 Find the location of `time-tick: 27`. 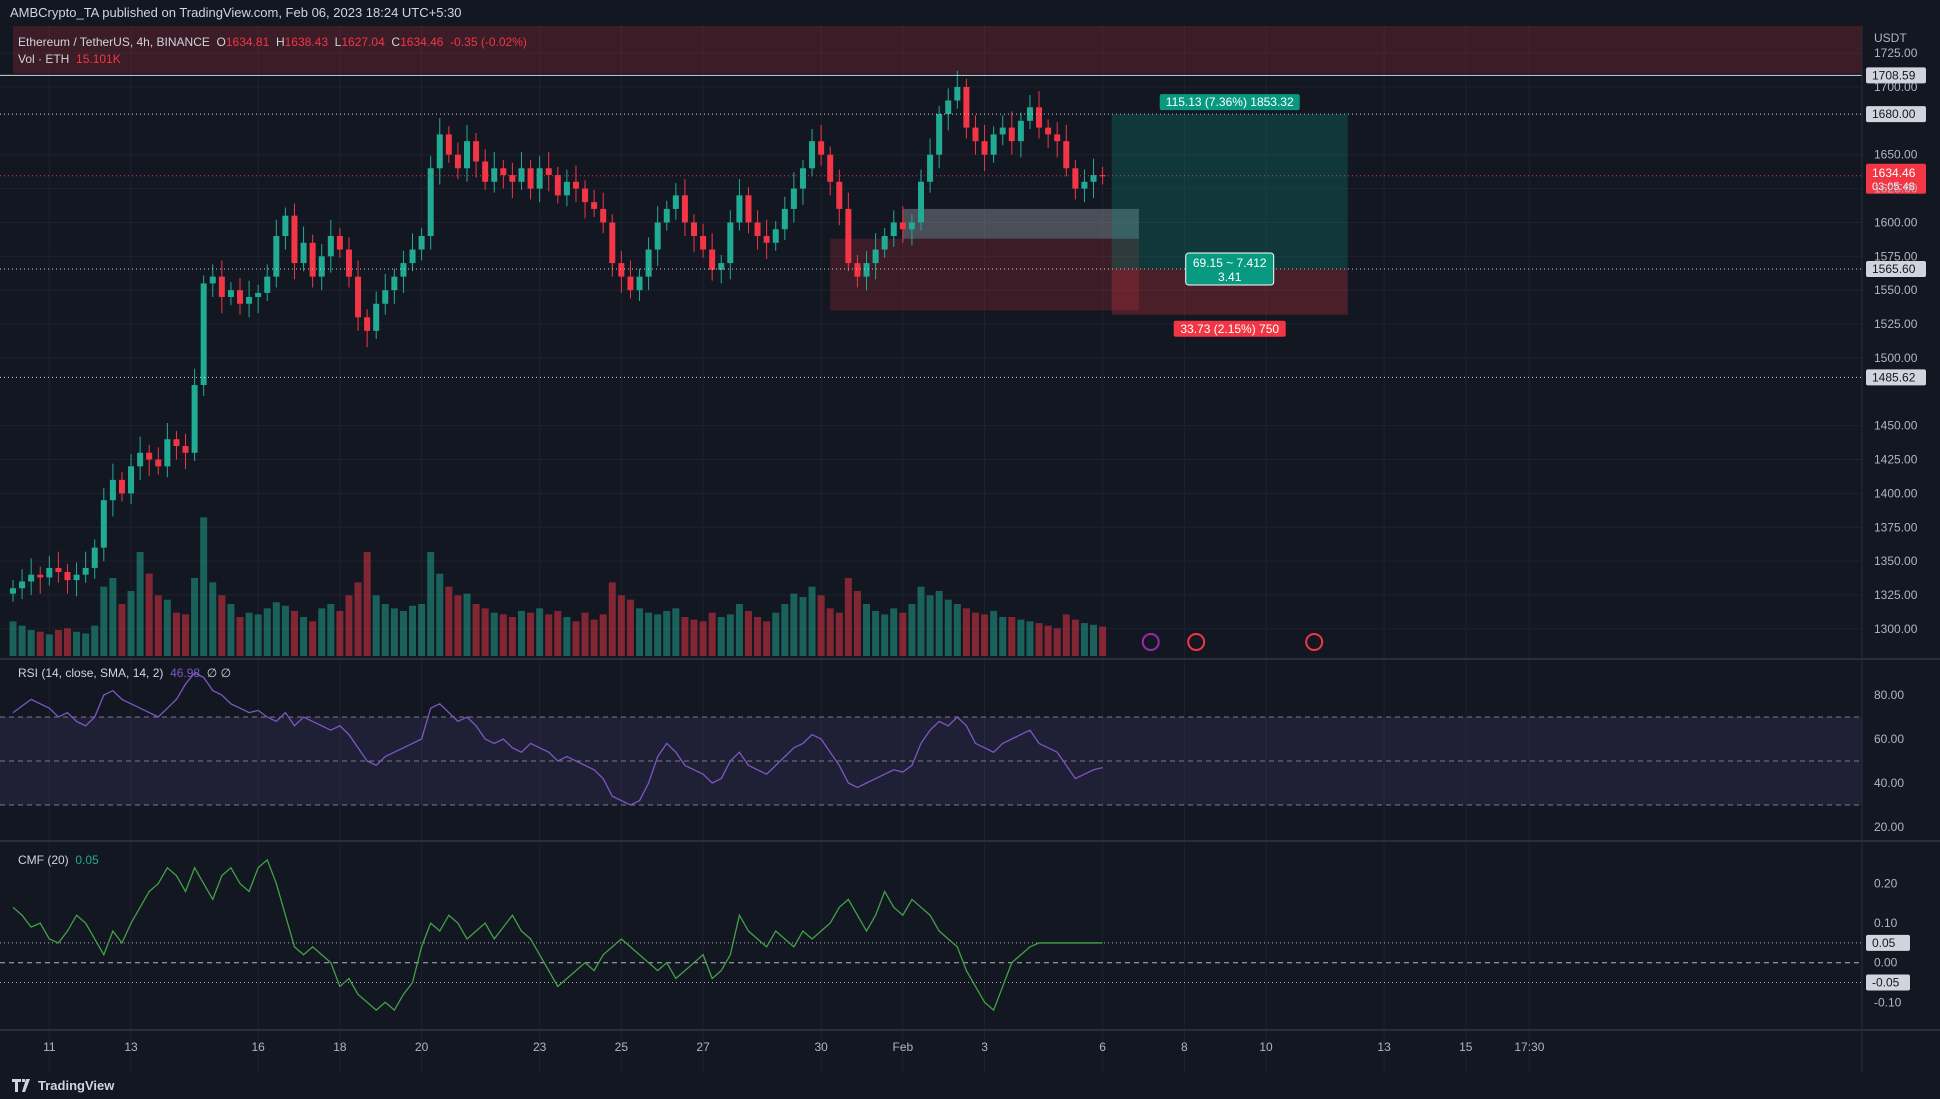

time-tick: 27 is located at coordinates (703, 1047).